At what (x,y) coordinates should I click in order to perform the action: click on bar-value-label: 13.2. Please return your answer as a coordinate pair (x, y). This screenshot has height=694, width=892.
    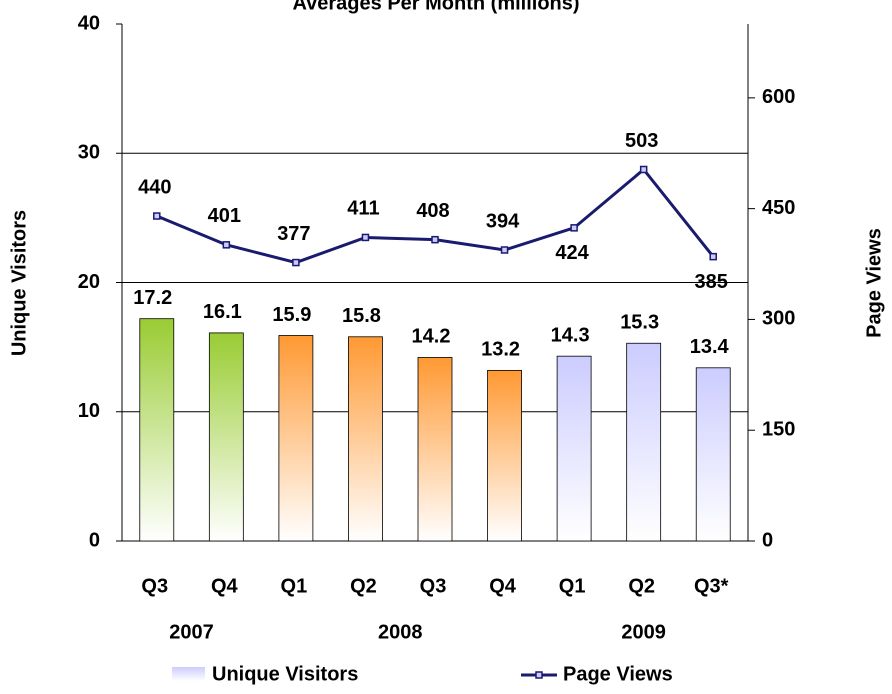
    Looking at the image, I should click on (500, 350).